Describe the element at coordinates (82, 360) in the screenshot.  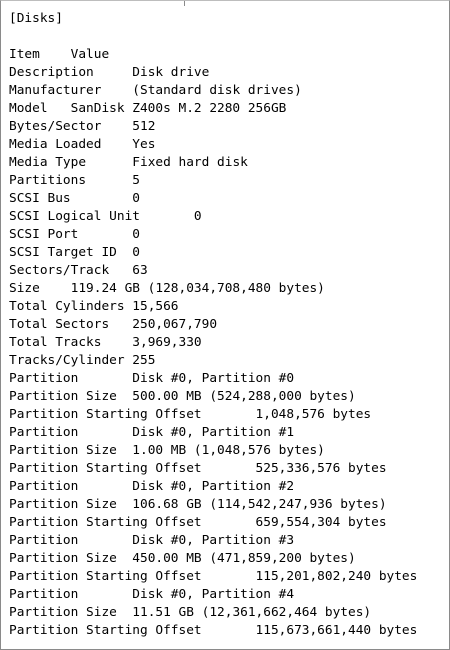
I see `line-tracks-per-cylinder: Tracks/Cylinder 255` at that location.